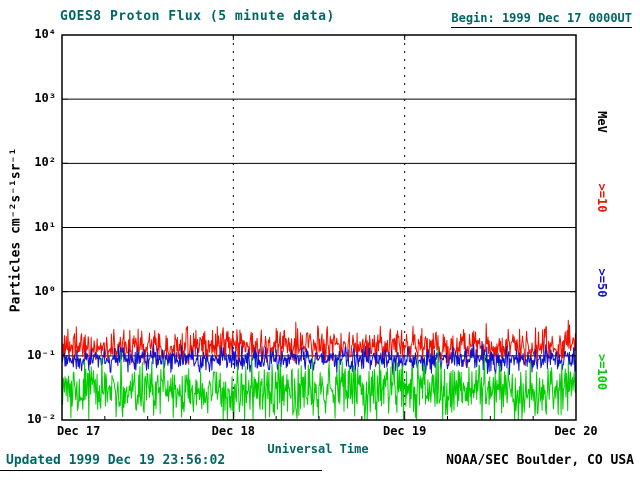 This screenshot has height=480, width=640. I want to click on x-axis-title: Universal Time, so click(320, 449).